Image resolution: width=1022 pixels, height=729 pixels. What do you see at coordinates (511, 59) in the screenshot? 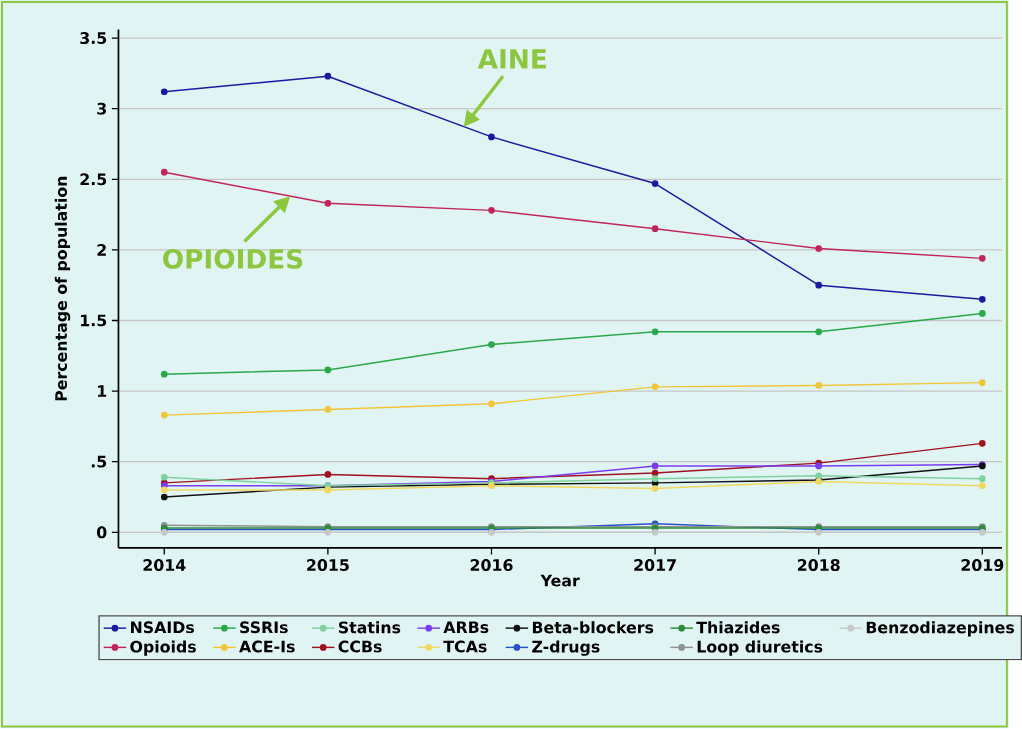
I see `annotation: AINE` at bounding box center [511, 59].